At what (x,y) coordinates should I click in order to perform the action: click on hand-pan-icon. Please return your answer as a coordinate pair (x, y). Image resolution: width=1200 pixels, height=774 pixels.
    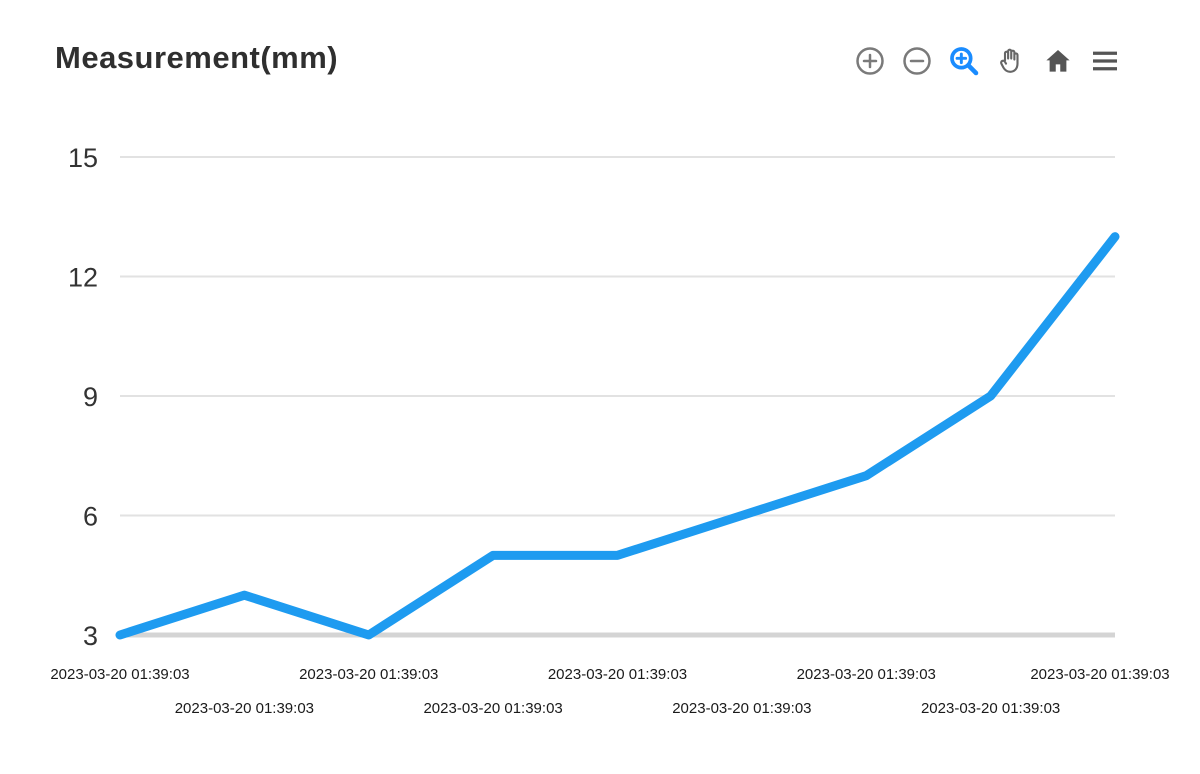
    Looking at the image, I should click on (1011, 61).